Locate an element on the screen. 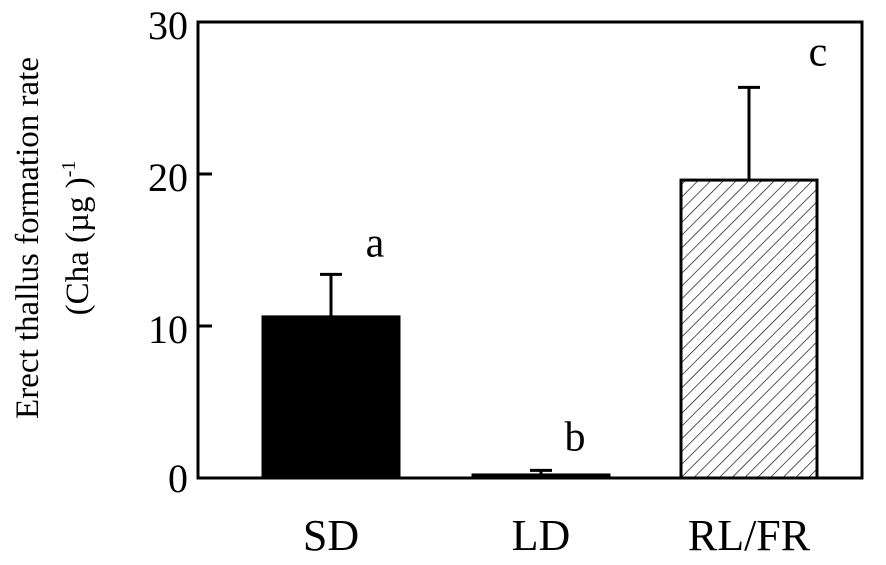 The image size is (886, 565). significance-letter-rlfr: c is located at coordinates (818, 52).